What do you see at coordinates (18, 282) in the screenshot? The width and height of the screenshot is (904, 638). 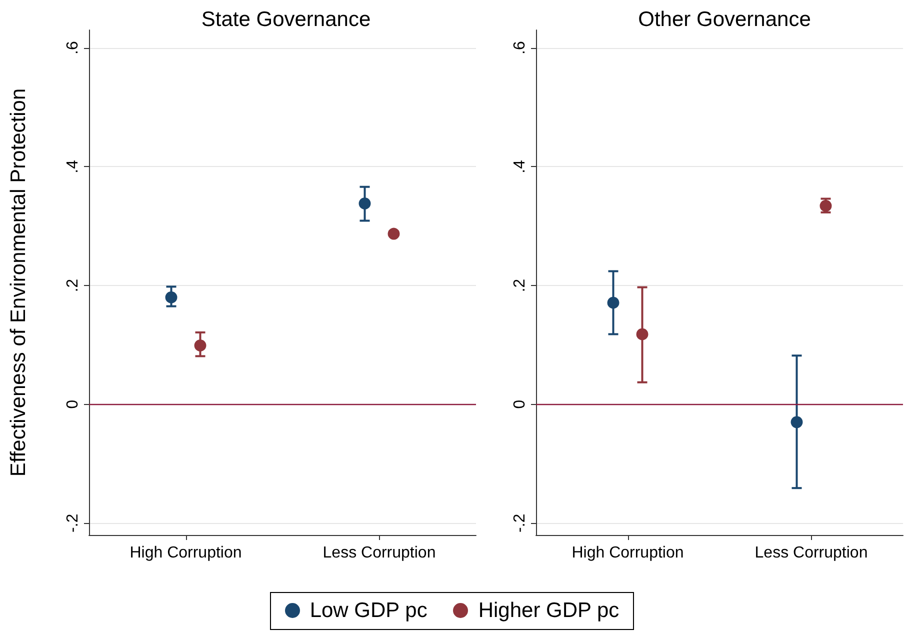 I see `y-axis-title: Effectiveness of Environmental Protection` at bounding box center [18, 282].